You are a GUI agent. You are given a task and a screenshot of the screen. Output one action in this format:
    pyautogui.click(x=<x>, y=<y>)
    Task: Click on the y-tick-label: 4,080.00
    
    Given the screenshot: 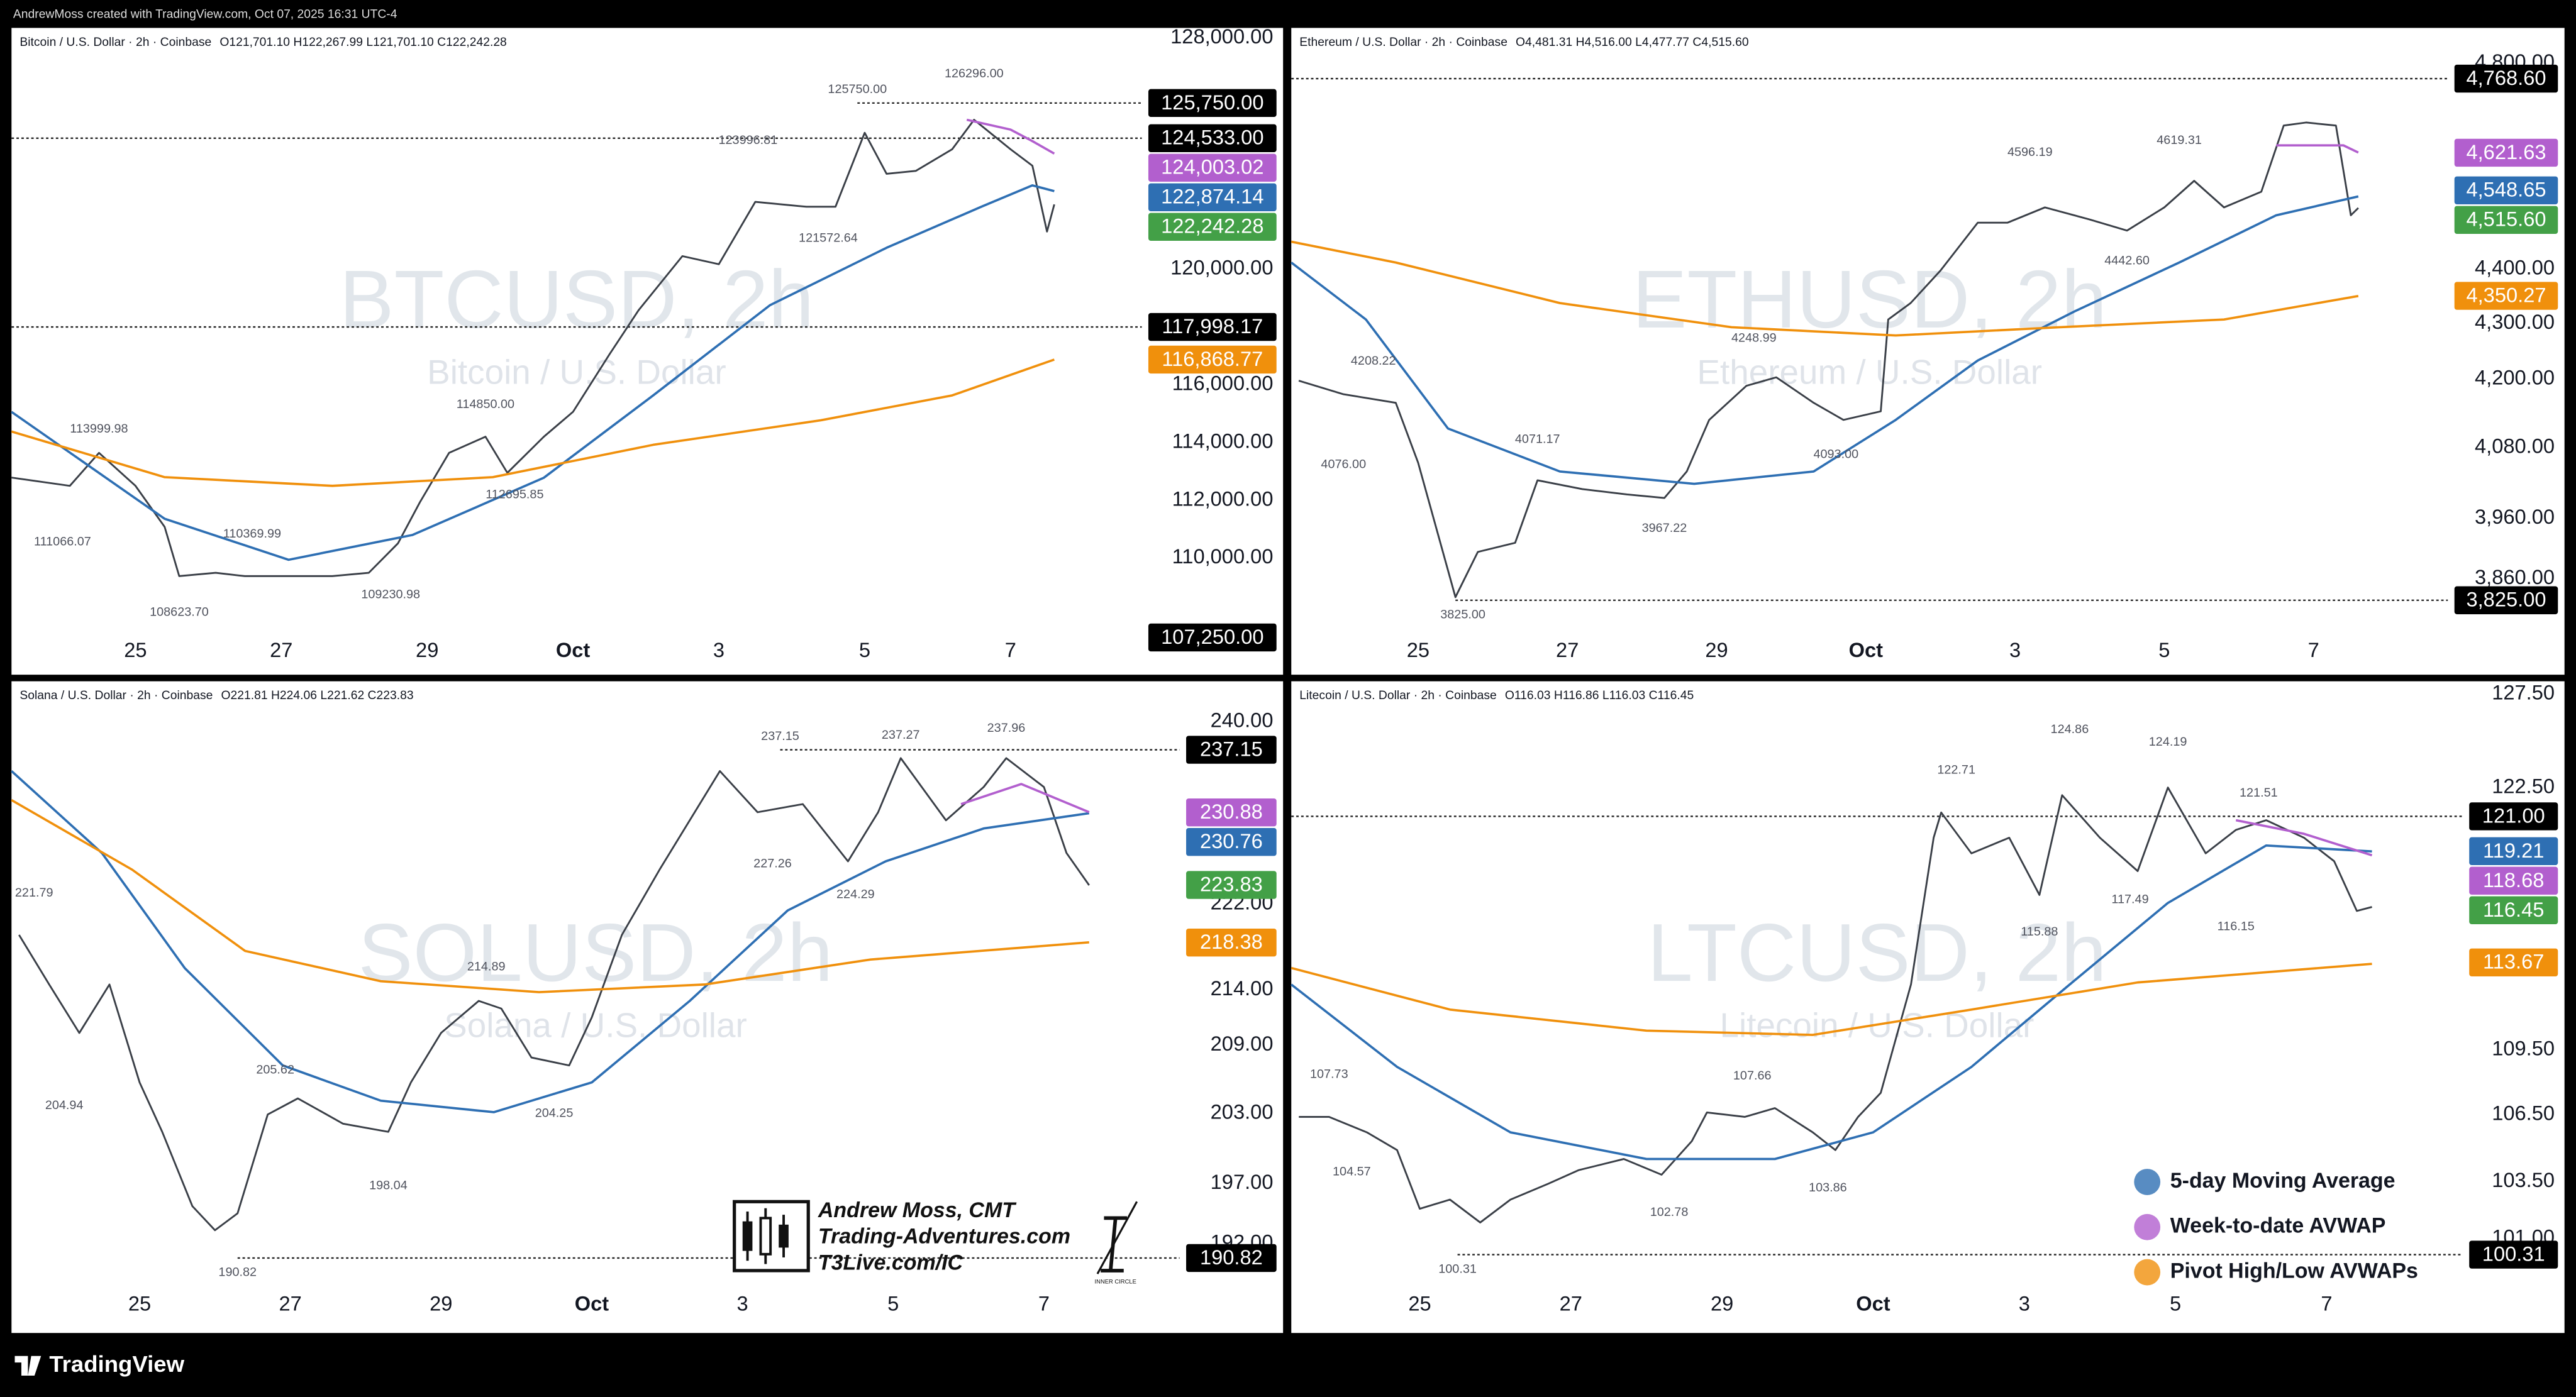 What is the action you would take?
    pyautogui.click(x=2515, y=446)
    